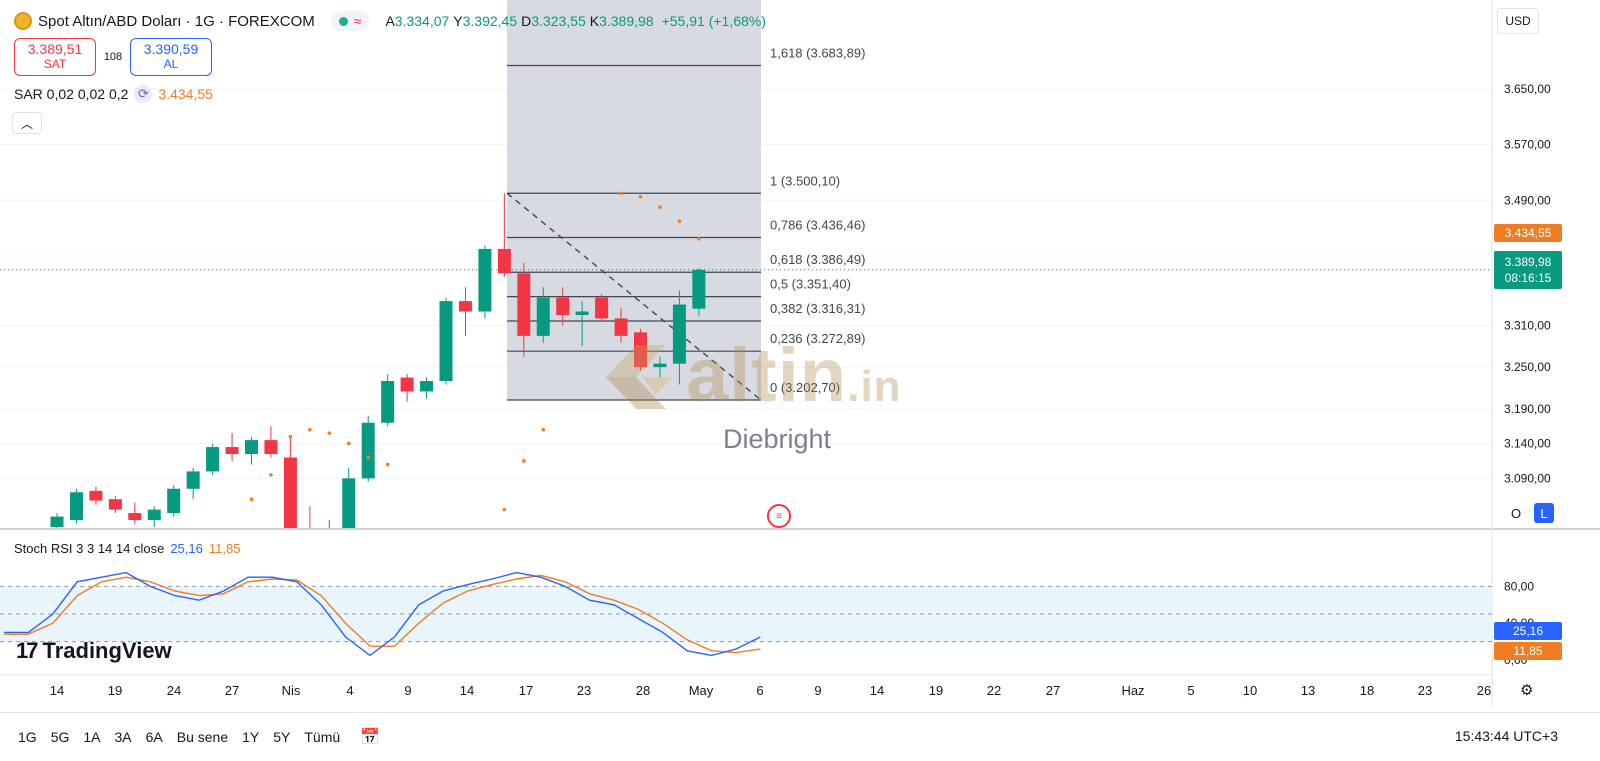  I want to click on fib-level-label: 0,786 (3.436,46), so click(817, 225).